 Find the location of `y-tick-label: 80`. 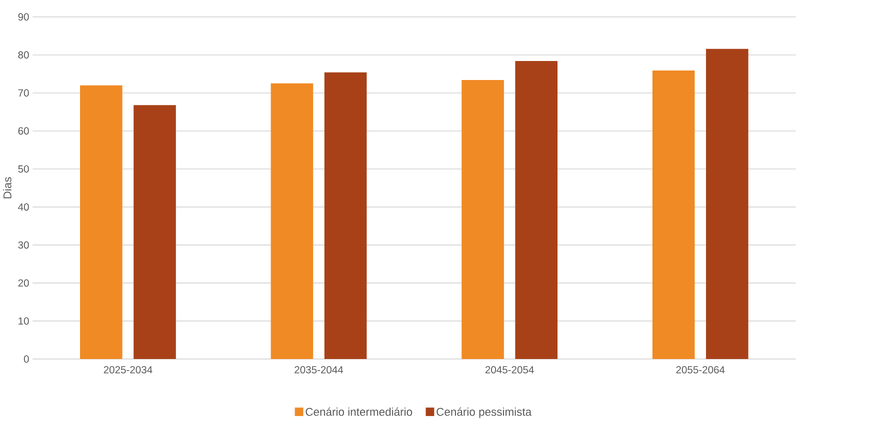

y-tick-label: 80 is located at coordinates (23, 54).